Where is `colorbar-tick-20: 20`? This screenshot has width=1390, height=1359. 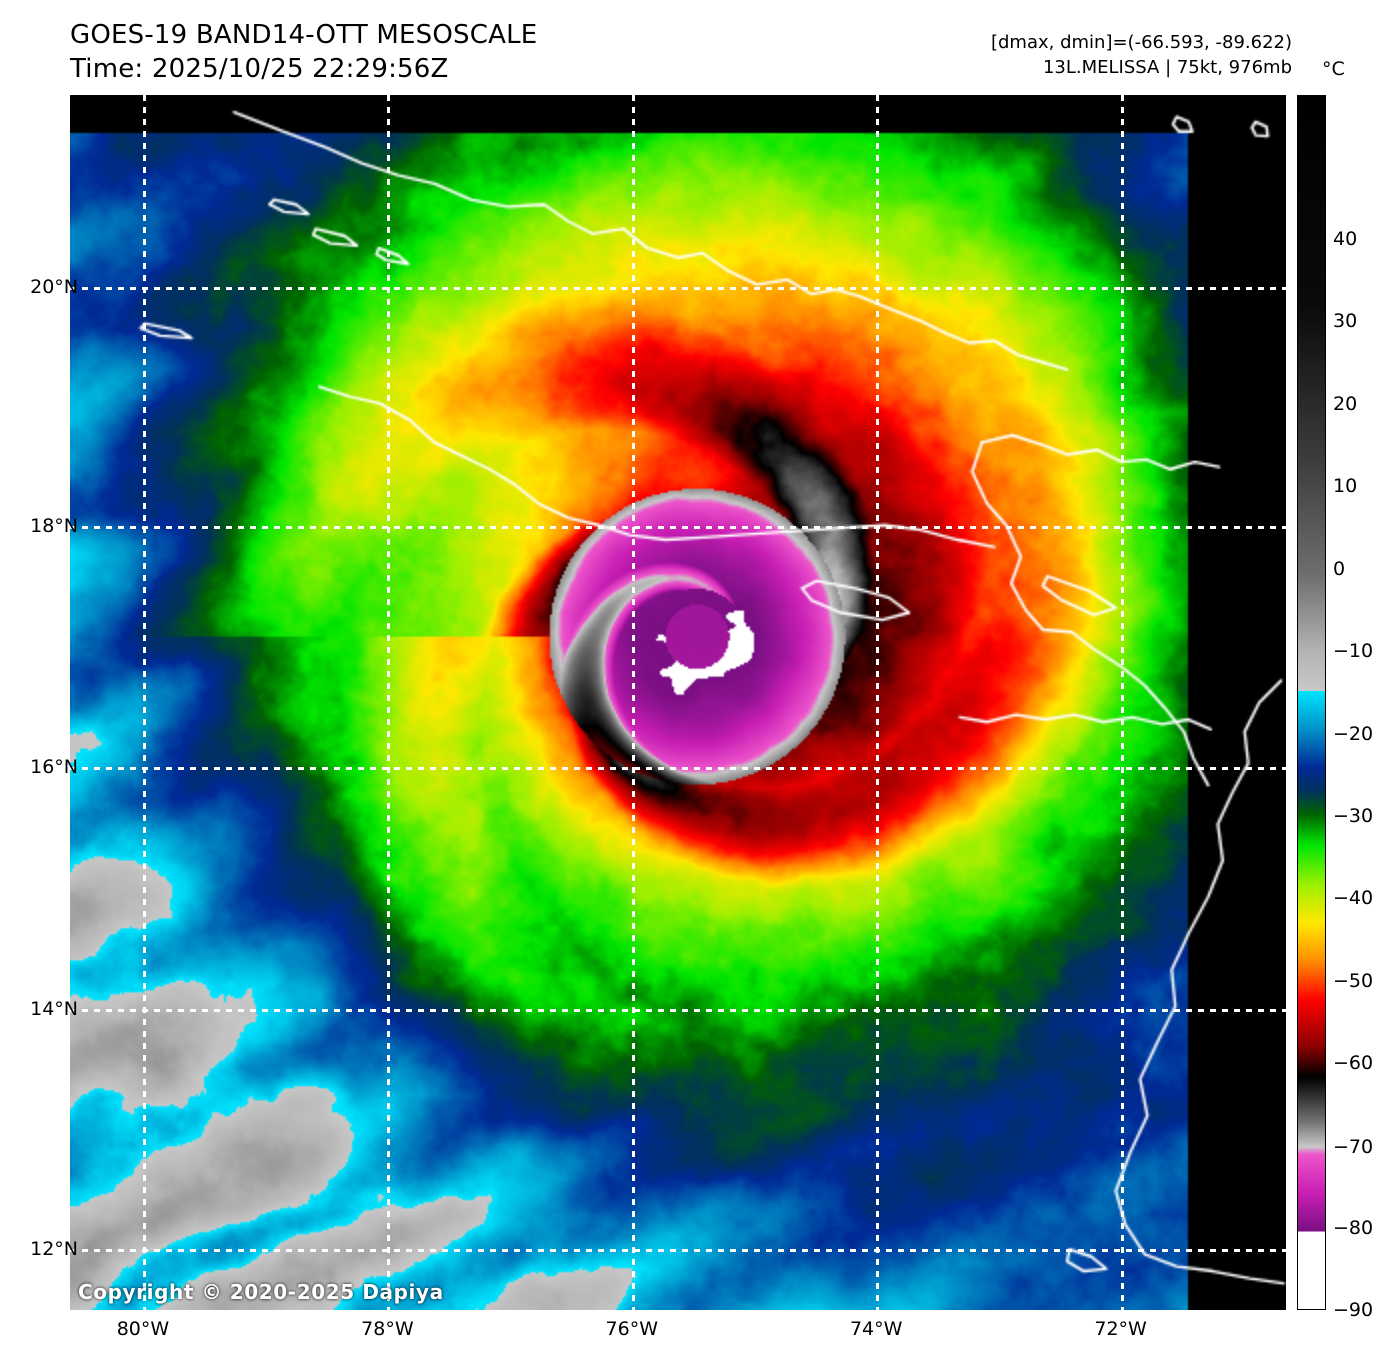 colorbar-tick-20: 20 is located at coordinates (1345, 404).